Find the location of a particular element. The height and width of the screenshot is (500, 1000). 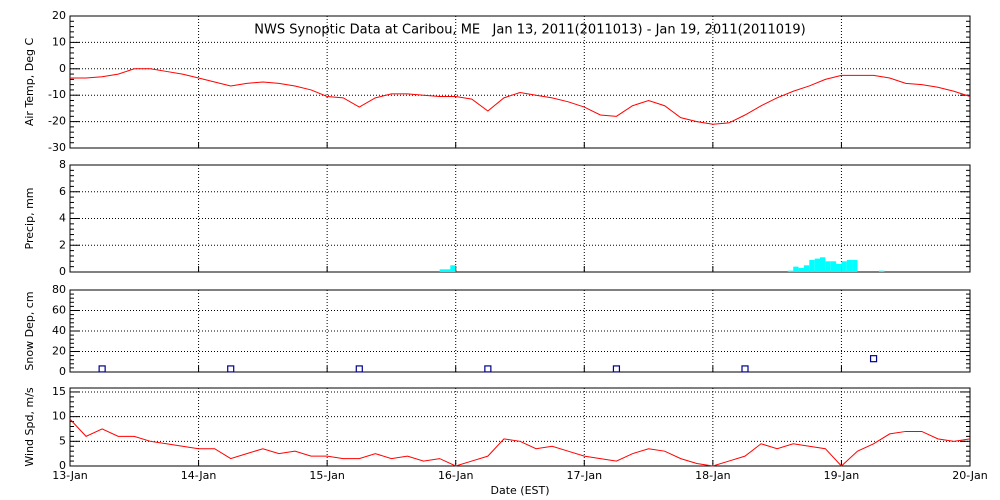

x-tick-label: 20-Jan is located at coordinates (970, 475).